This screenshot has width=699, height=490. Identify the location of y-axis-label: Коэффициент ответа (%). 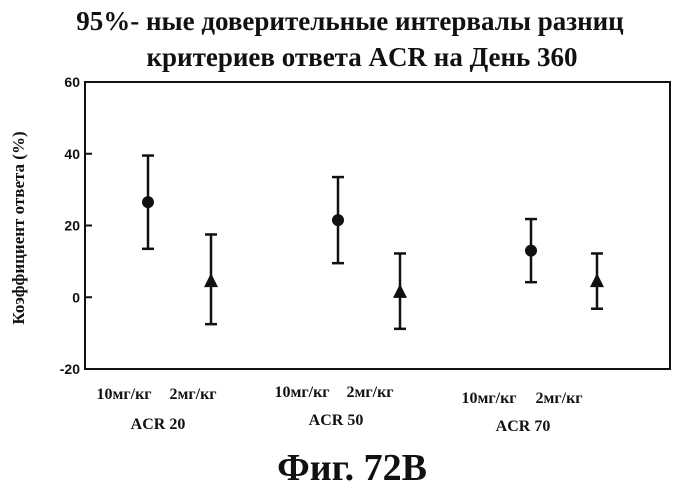
(18, 227).